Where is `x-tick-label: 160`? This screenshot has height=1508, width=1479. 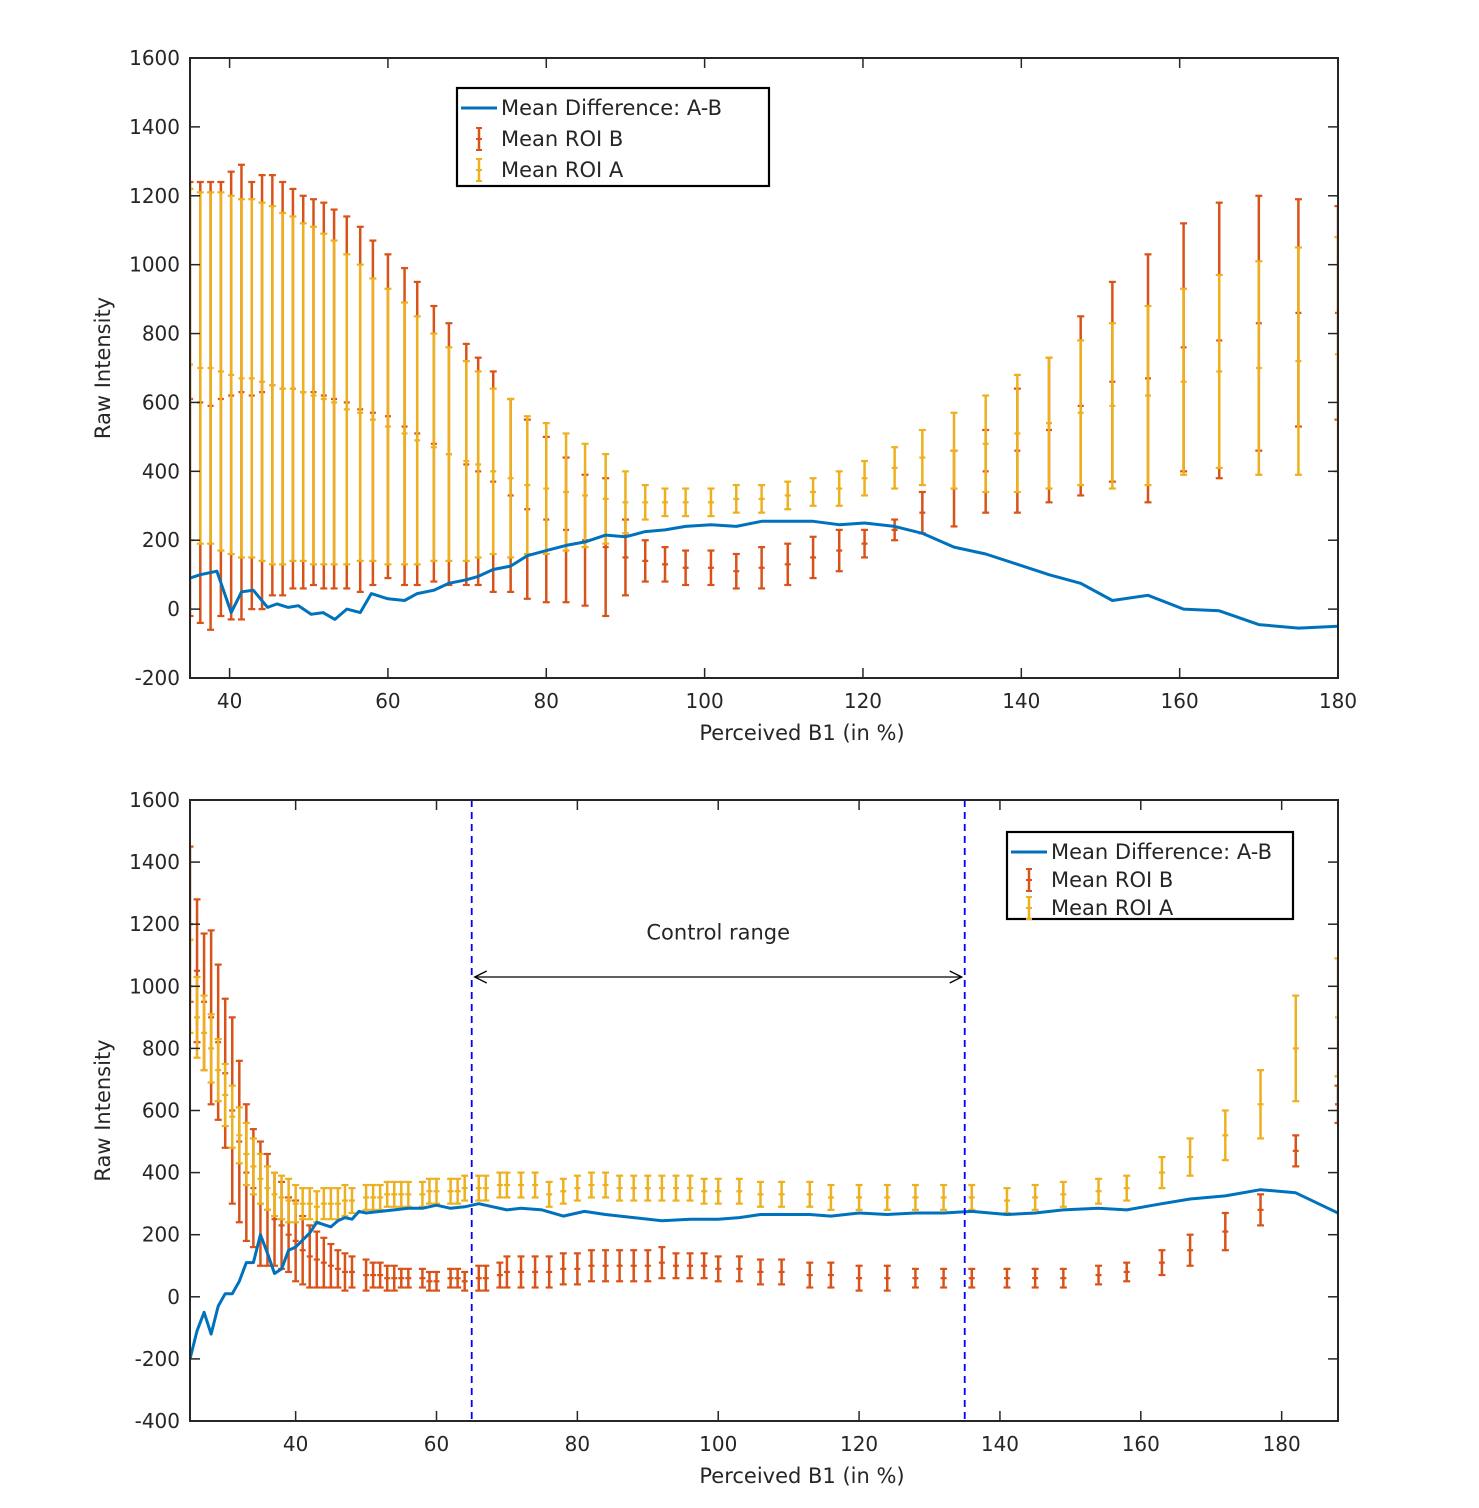 x-tick-label: 160 is located at coordinates (1180, 701).